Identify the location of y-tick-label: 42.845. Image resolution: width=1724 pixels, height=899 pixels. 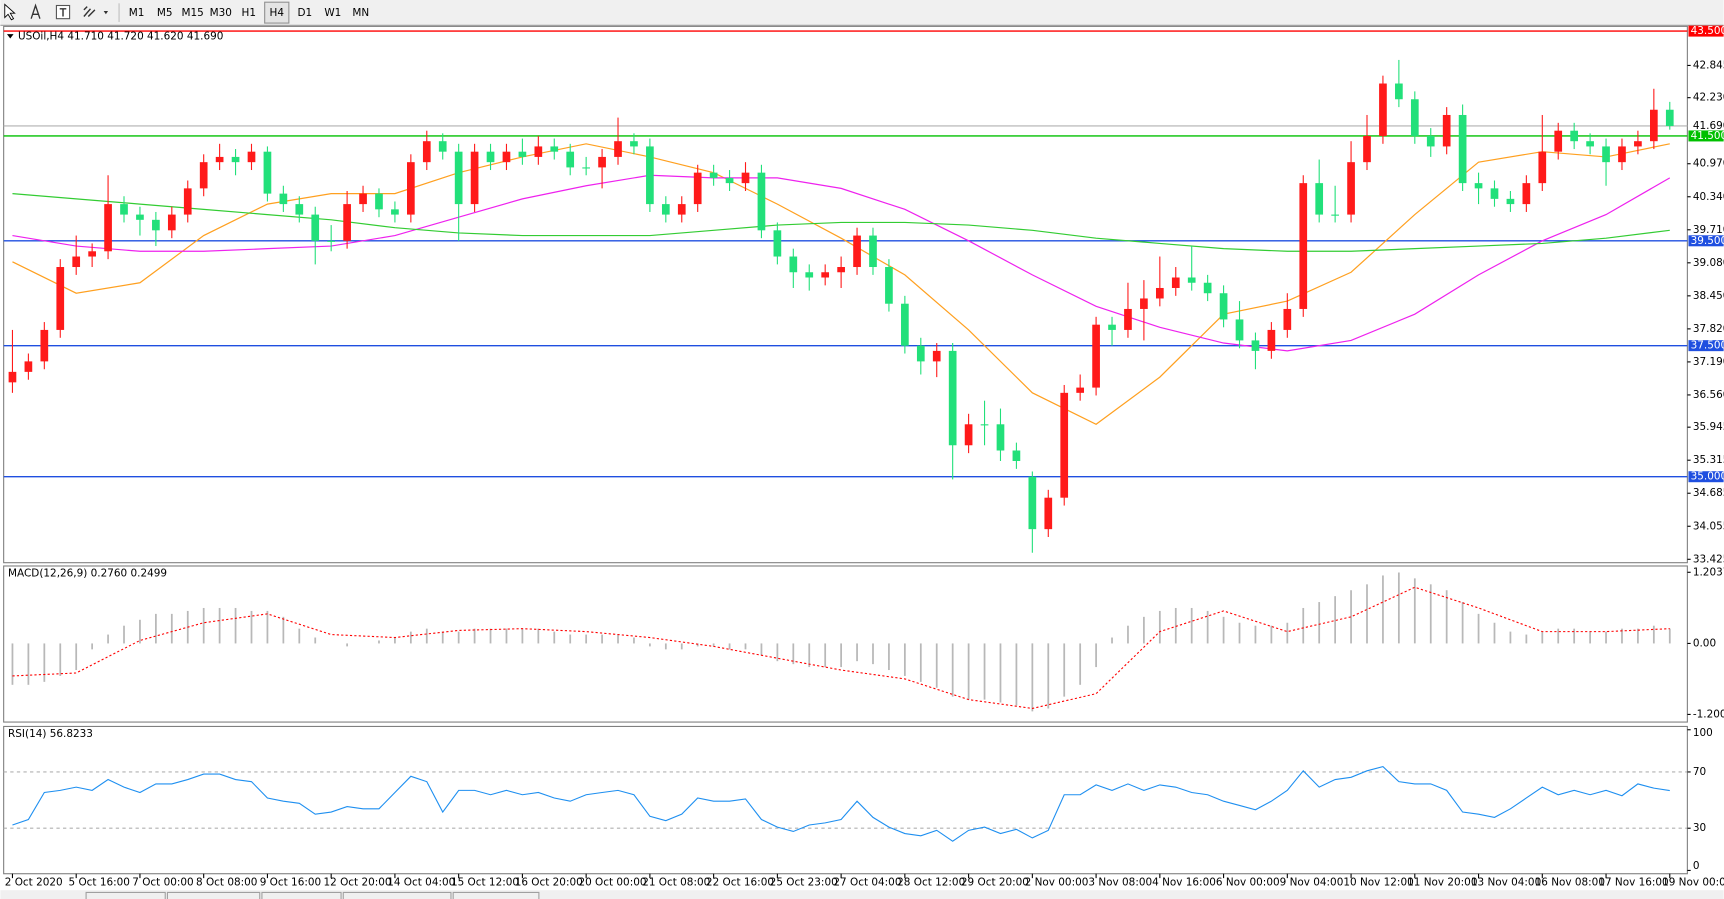
(1708, 65).